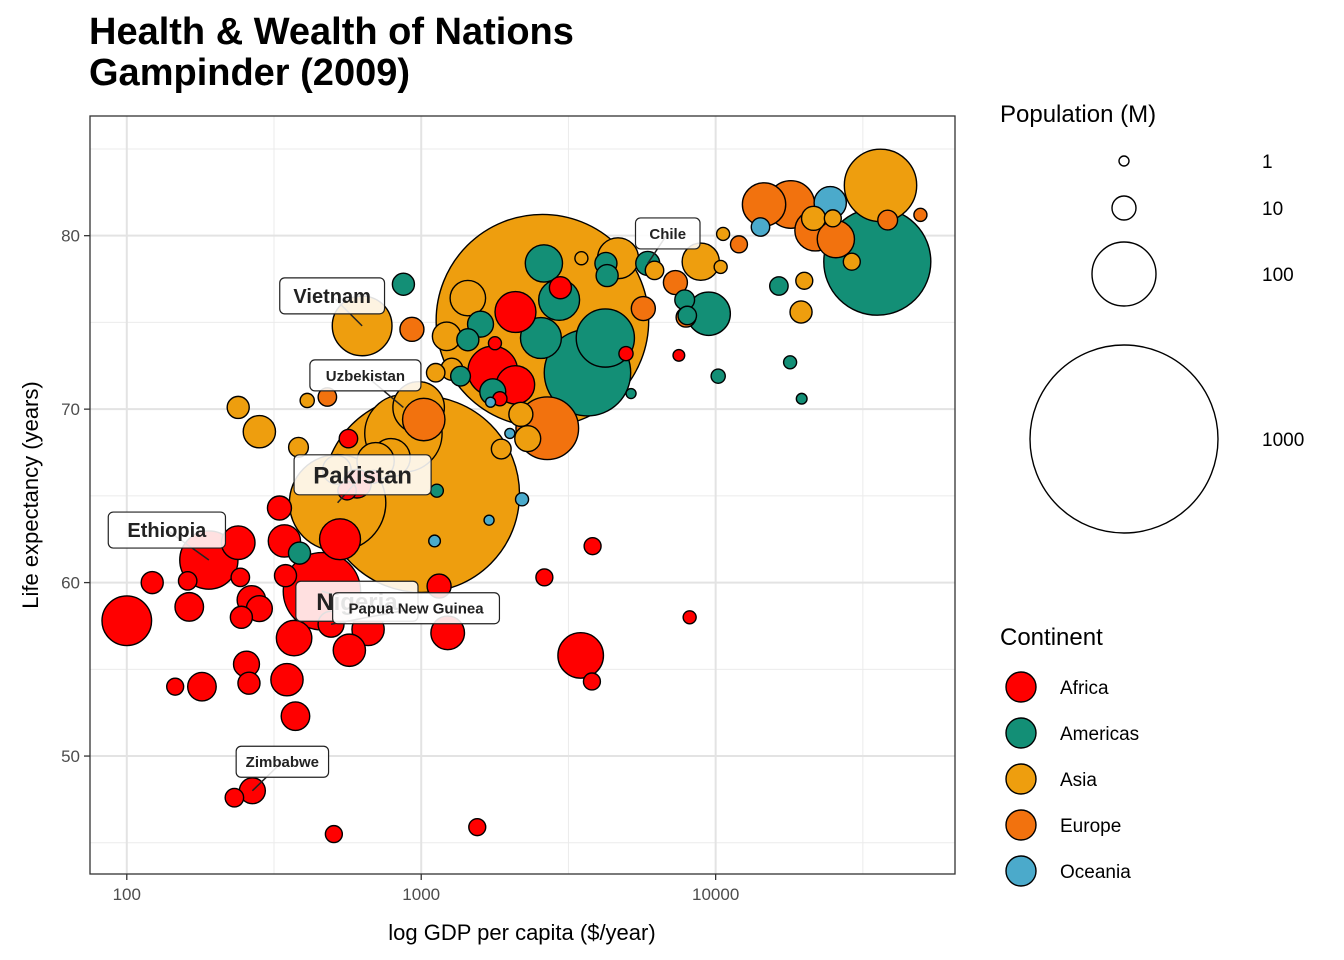 Image resolution: width=1344 pixels, height=960 pixels. I want to click on annotation-label: Pakistan, so click(362, 475).